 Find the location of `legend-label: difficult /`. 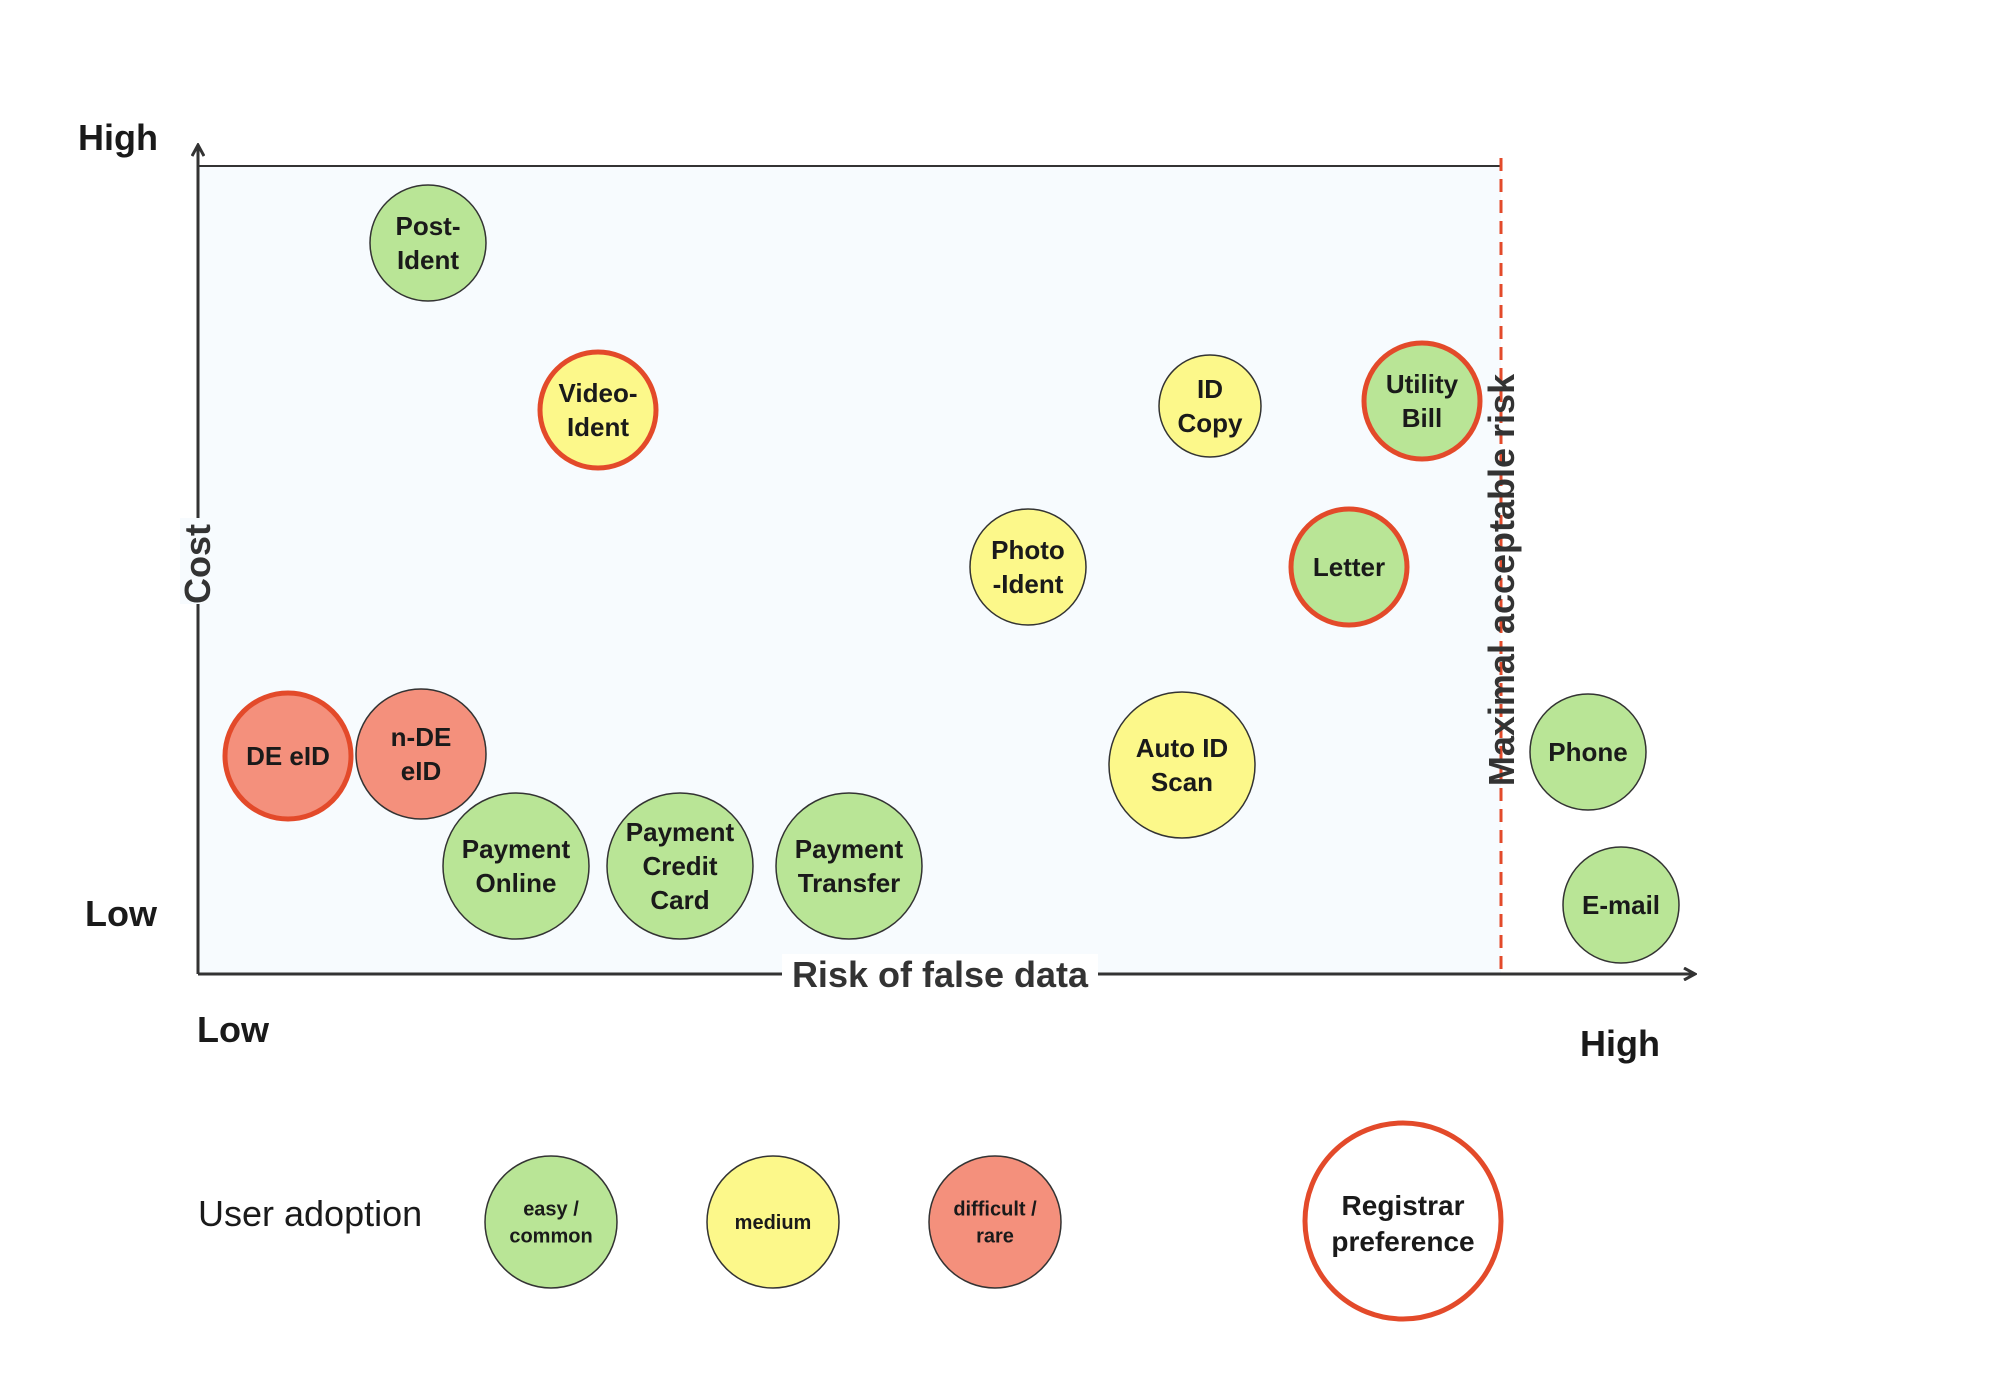

legend-label: difficult / is located at coordinates (995, 1210).